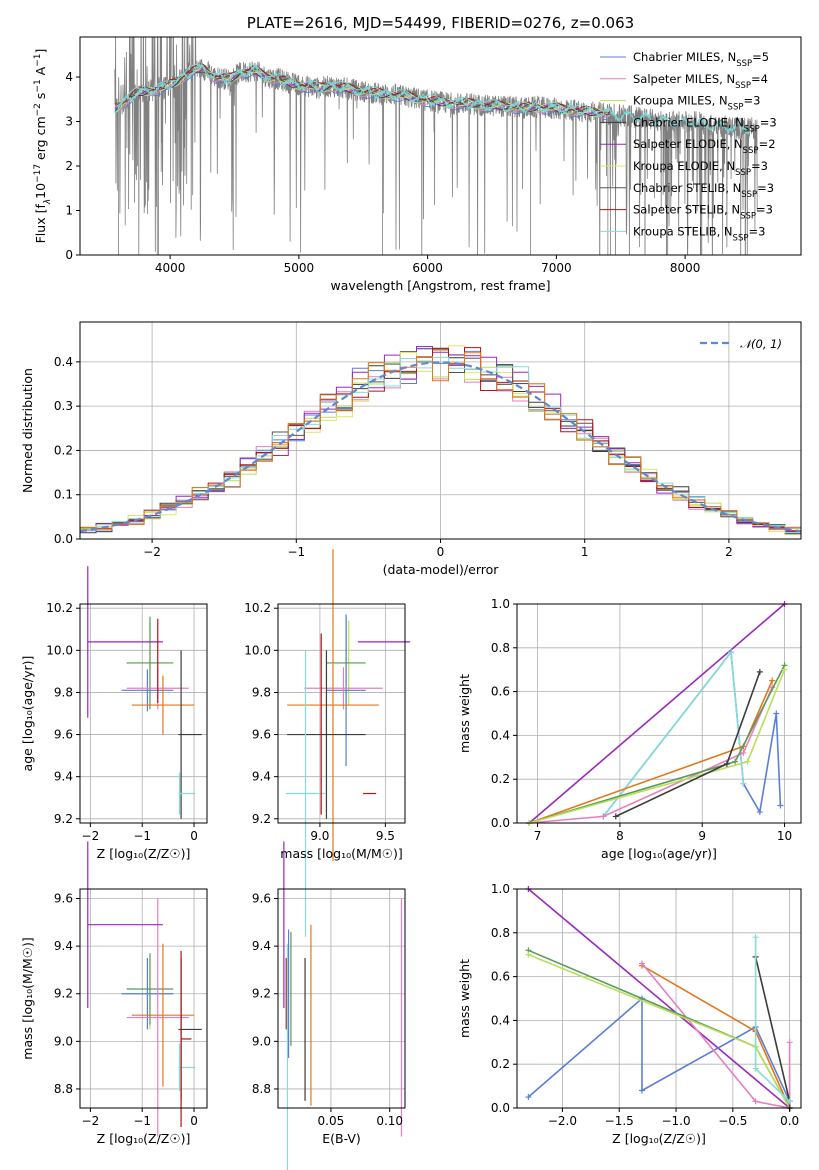 This screenshot has width=819, height=1170. What do you see at coordinates (38, 109) in the screenshot?
I see `y-label-part: −2` at bounding box center [38, 109].